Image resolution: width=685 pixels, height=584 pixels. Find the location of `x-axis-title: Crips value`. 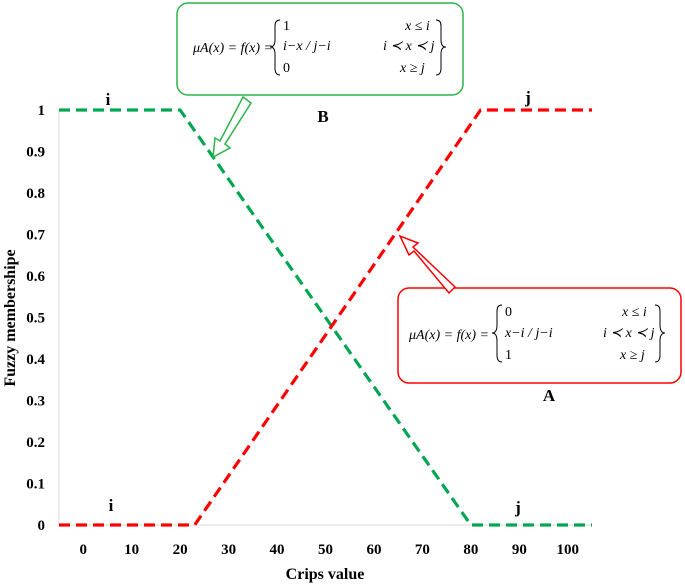

x-axis-title: Crips value is located at coordinates (325, 574).